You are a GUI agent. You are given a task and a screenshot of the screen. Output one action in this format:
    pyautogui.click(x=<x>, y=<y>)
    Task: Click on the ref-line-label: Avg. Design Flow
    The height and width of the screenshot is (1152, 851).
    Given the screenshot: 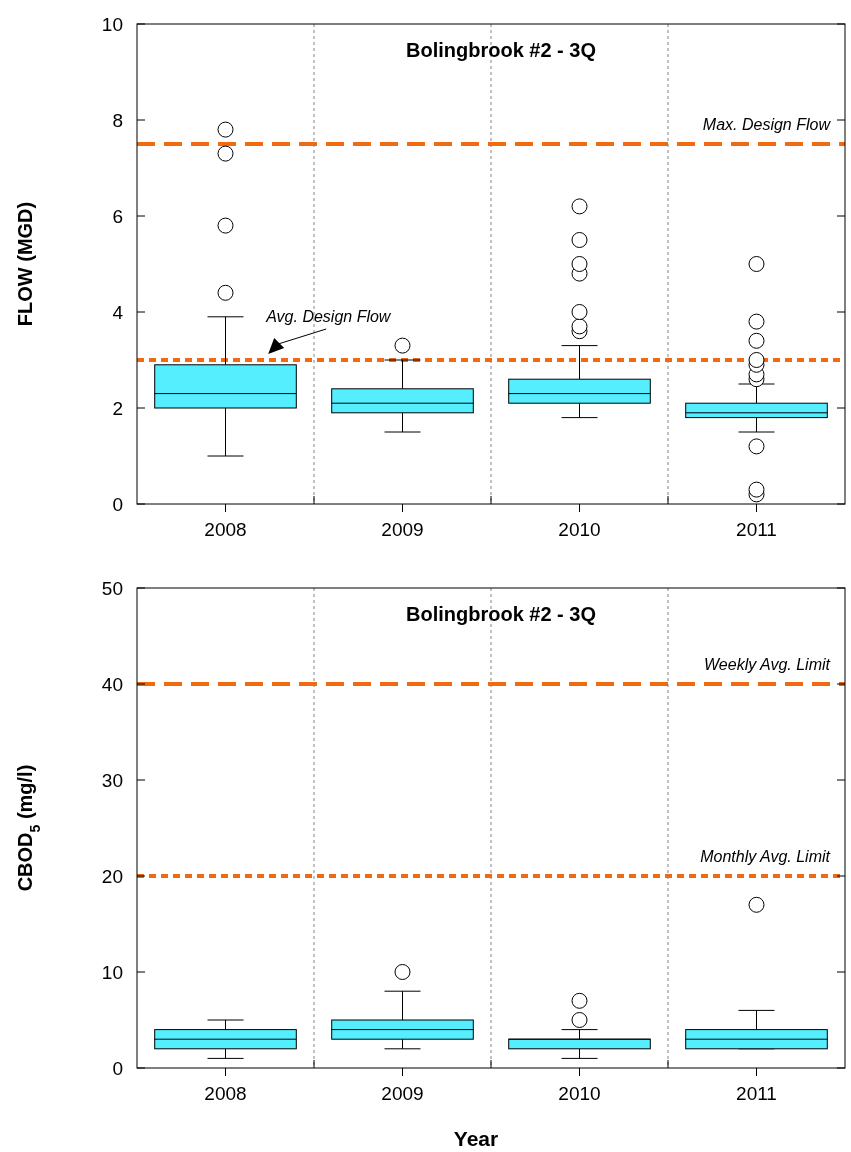 What is the action you would take?
    pyautogui.click(x=328, y=316)
    